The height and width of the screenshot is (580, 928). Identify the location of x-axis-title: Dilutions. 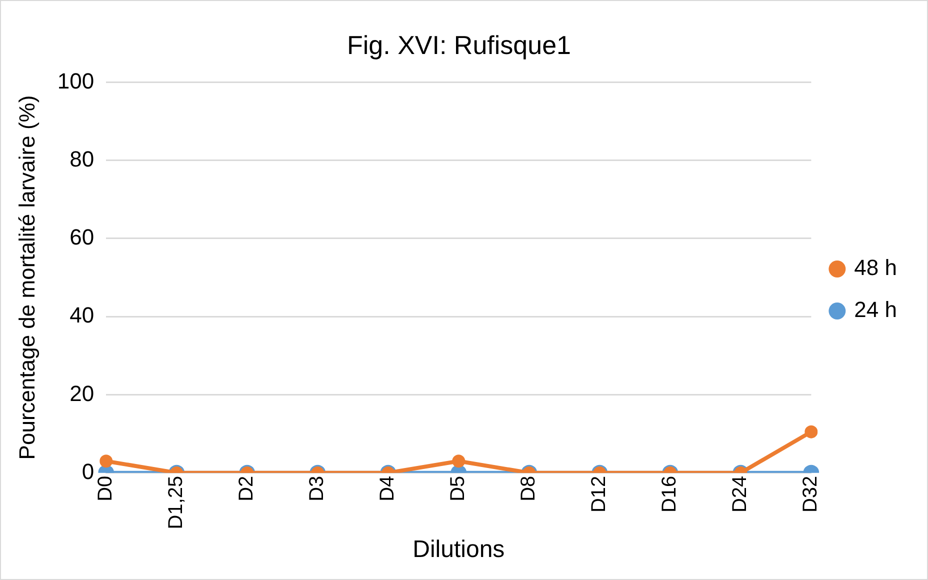
(458, 550).